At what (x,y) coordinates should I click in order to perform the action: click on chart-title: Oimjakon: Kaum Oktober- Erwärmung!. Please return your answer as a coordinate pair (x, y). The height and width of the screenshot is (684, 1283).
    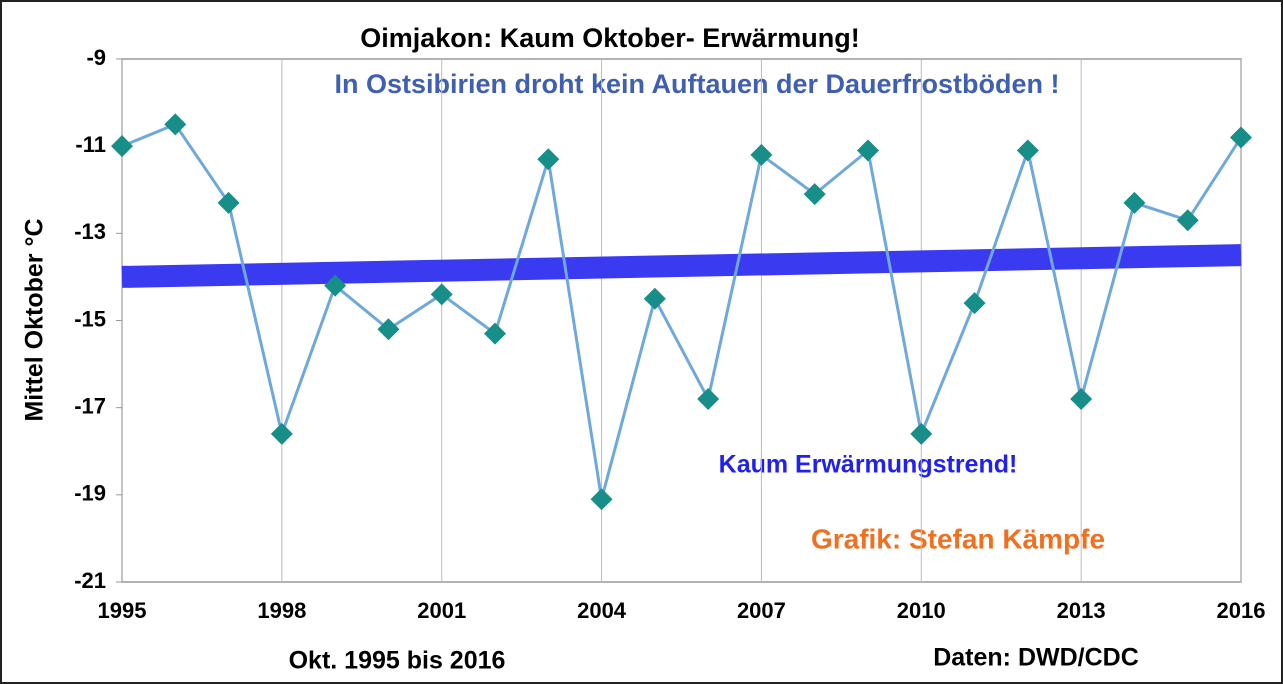
    Looking at the image, I should click on (610, 38).